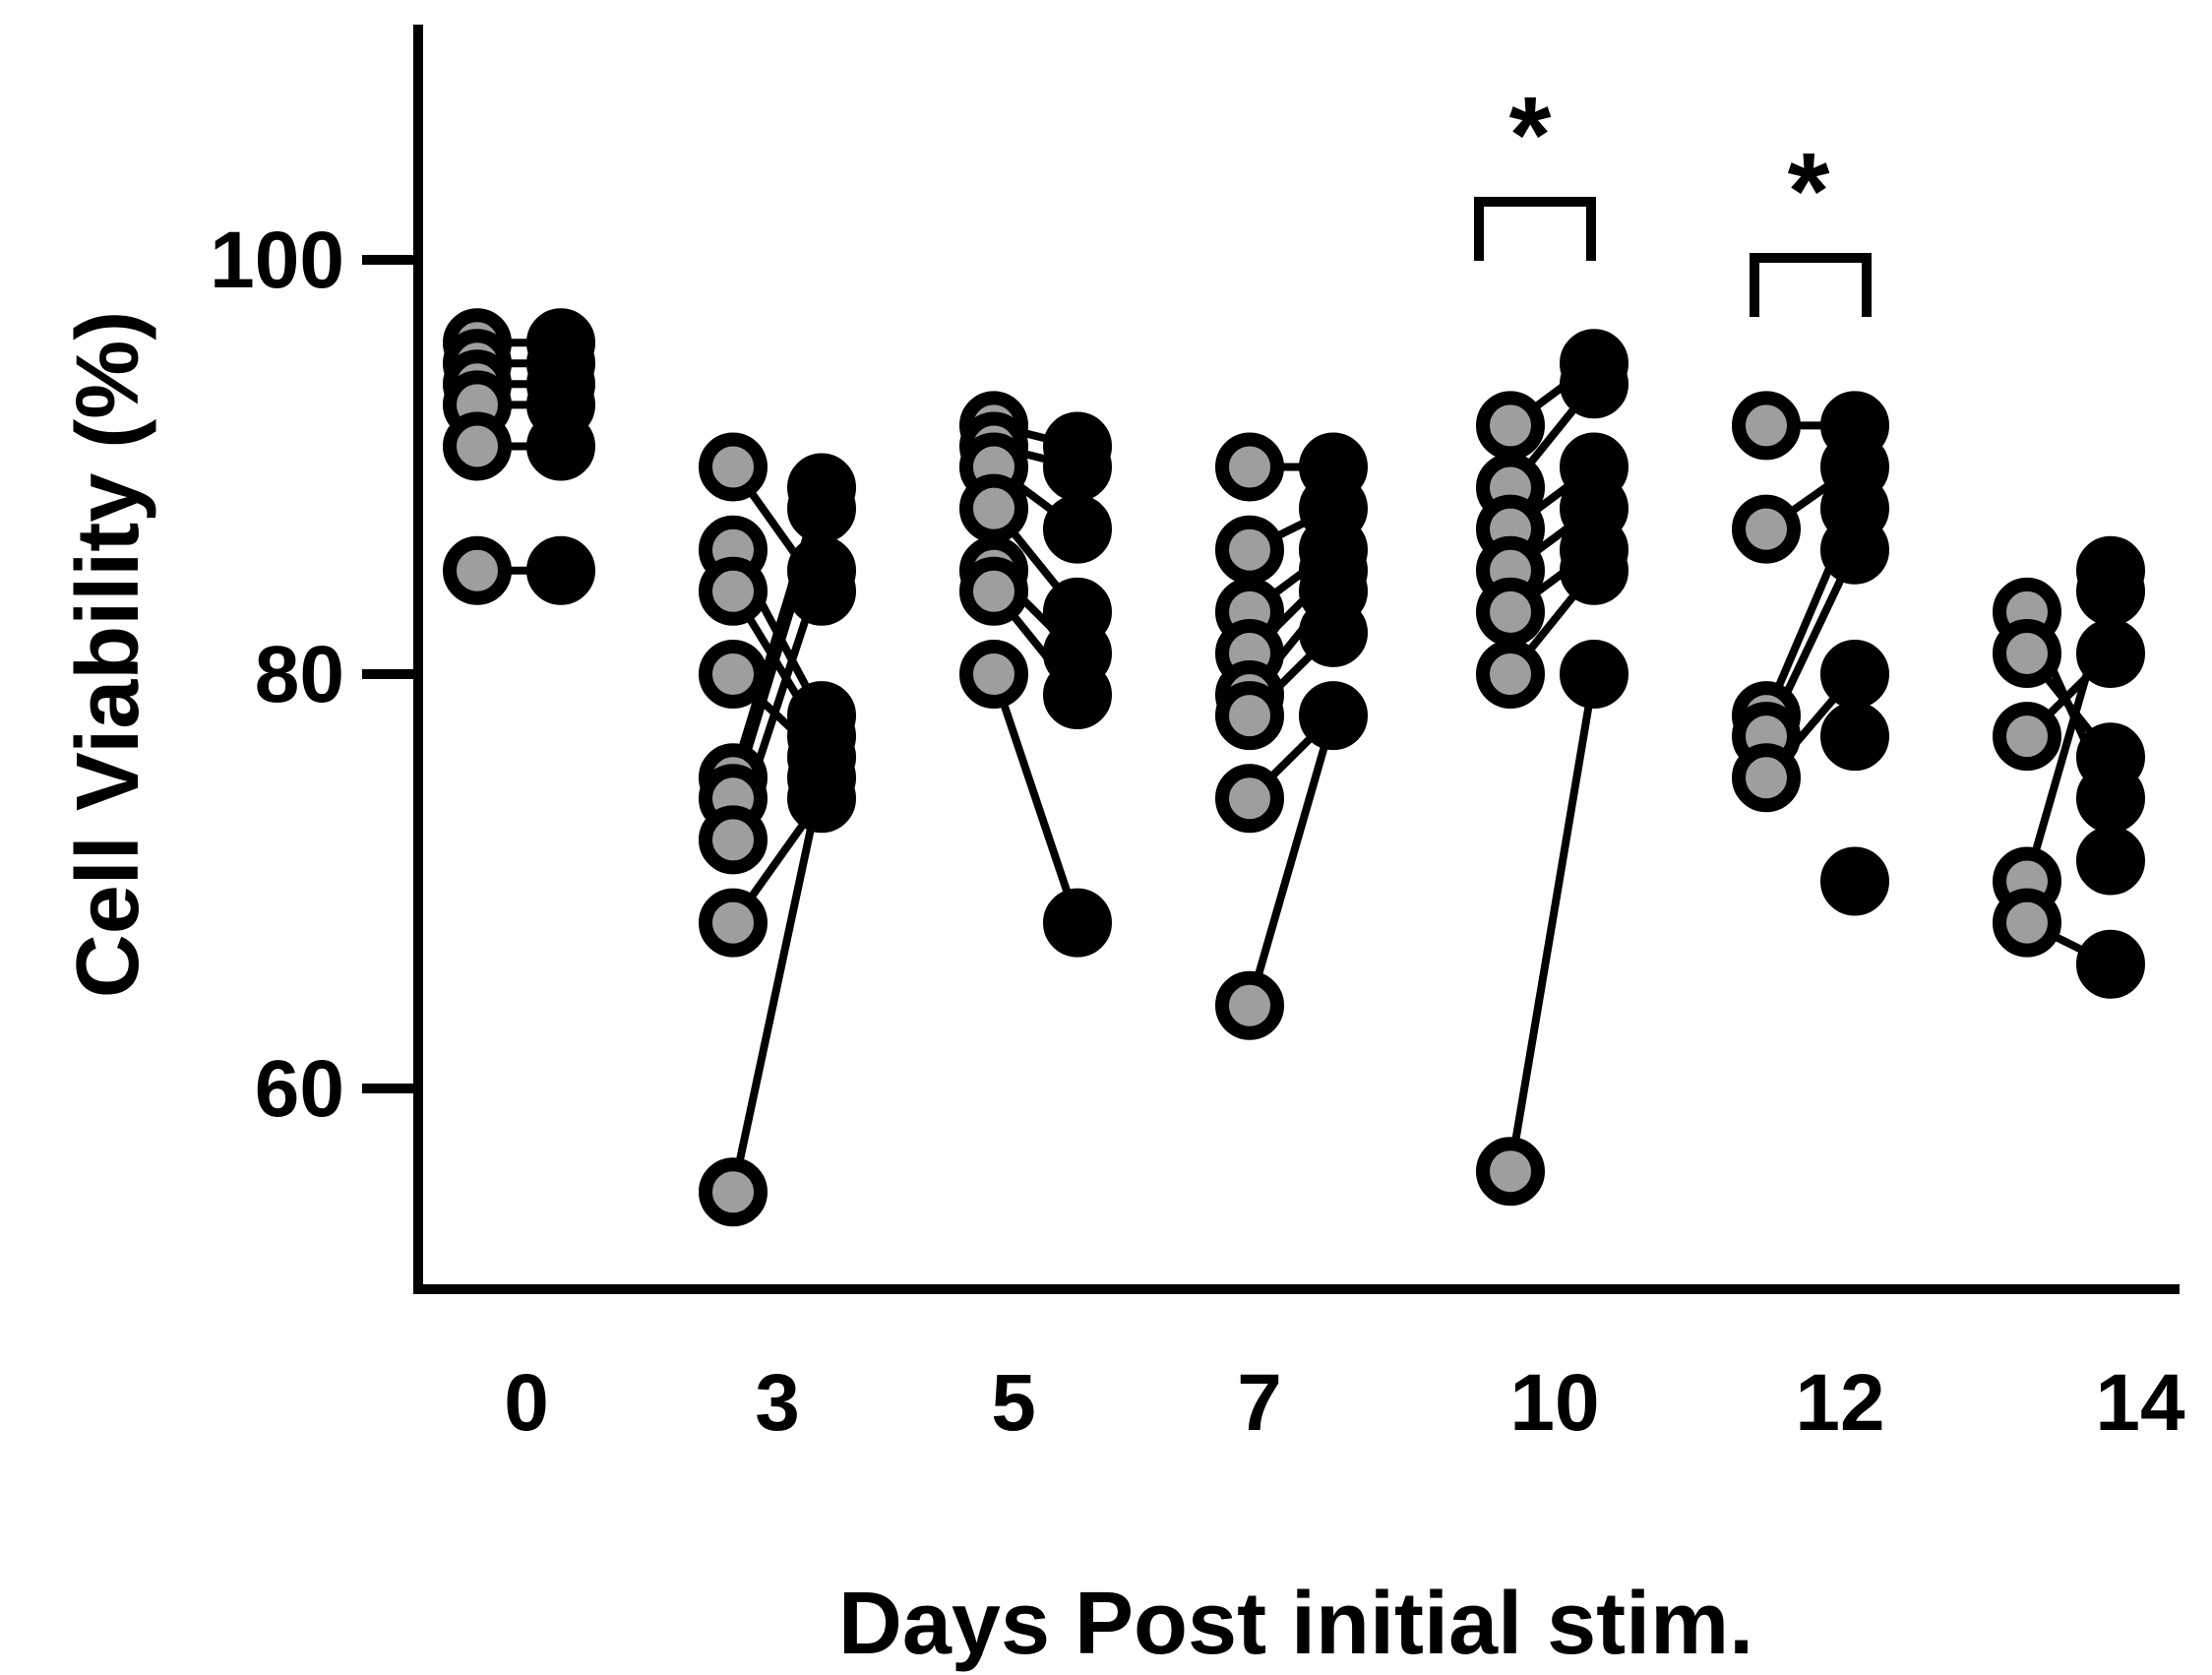 The width and height of the screenshot is (2212, 1675). I want to click on x-axis-title: Days Post initial stim., so click(1295, 1624).